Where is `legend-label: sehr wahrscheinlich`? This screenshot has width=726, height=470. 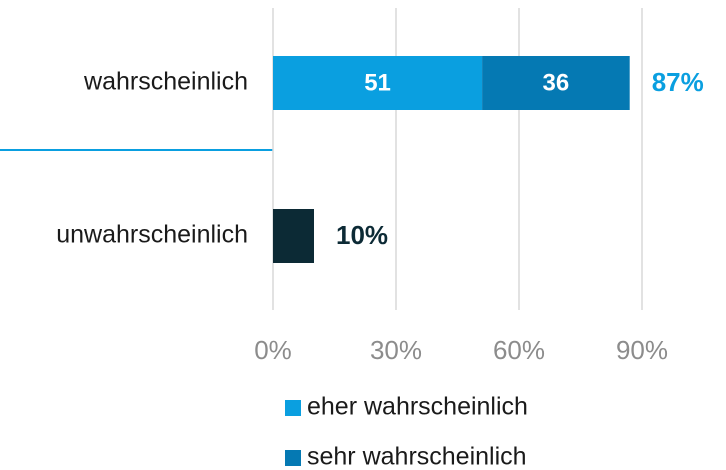
legend-label: sehr wahrscheinlich is located at coordinates (417, 456).